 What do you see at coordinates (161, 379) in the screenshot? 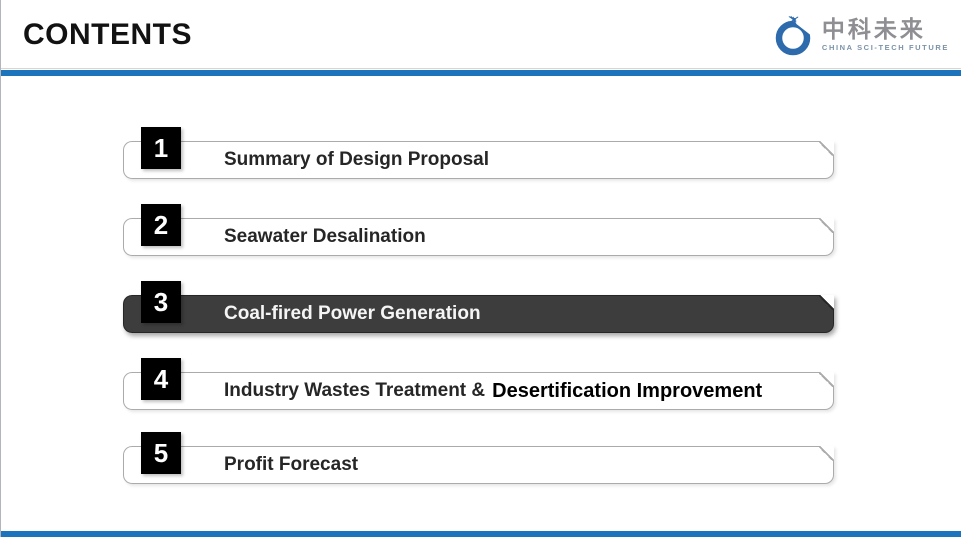
I see `toc-item-number: 4` at bounding box center [161, 379].